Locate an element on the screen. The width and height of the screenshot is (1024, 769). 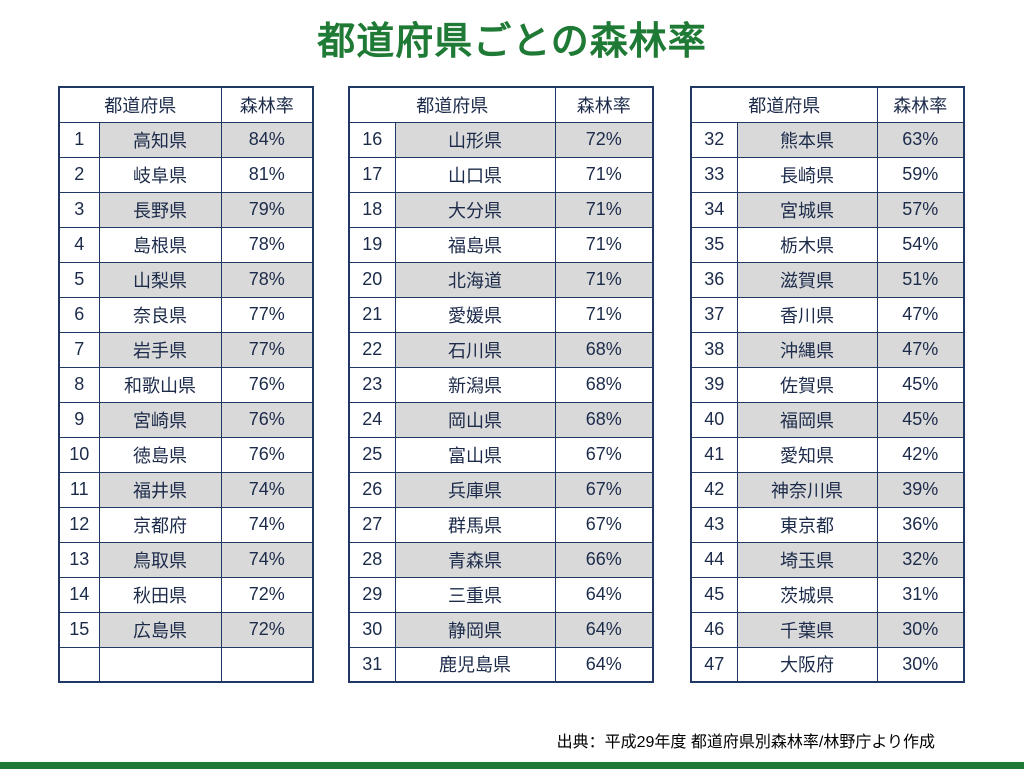
rank-cell: 12 is located at coordinates (79, 524).